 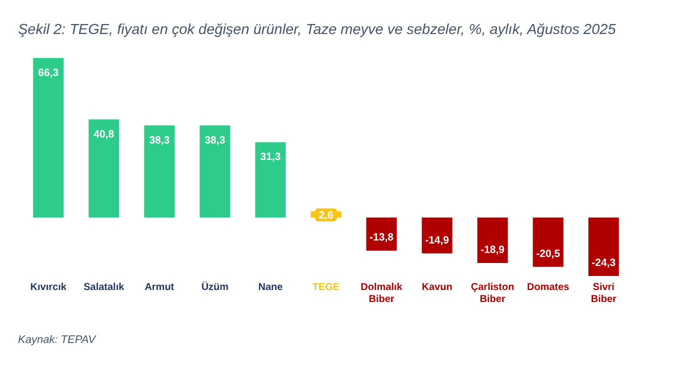 I want to click on data-label: 66,3, so click(x=48, y=73).